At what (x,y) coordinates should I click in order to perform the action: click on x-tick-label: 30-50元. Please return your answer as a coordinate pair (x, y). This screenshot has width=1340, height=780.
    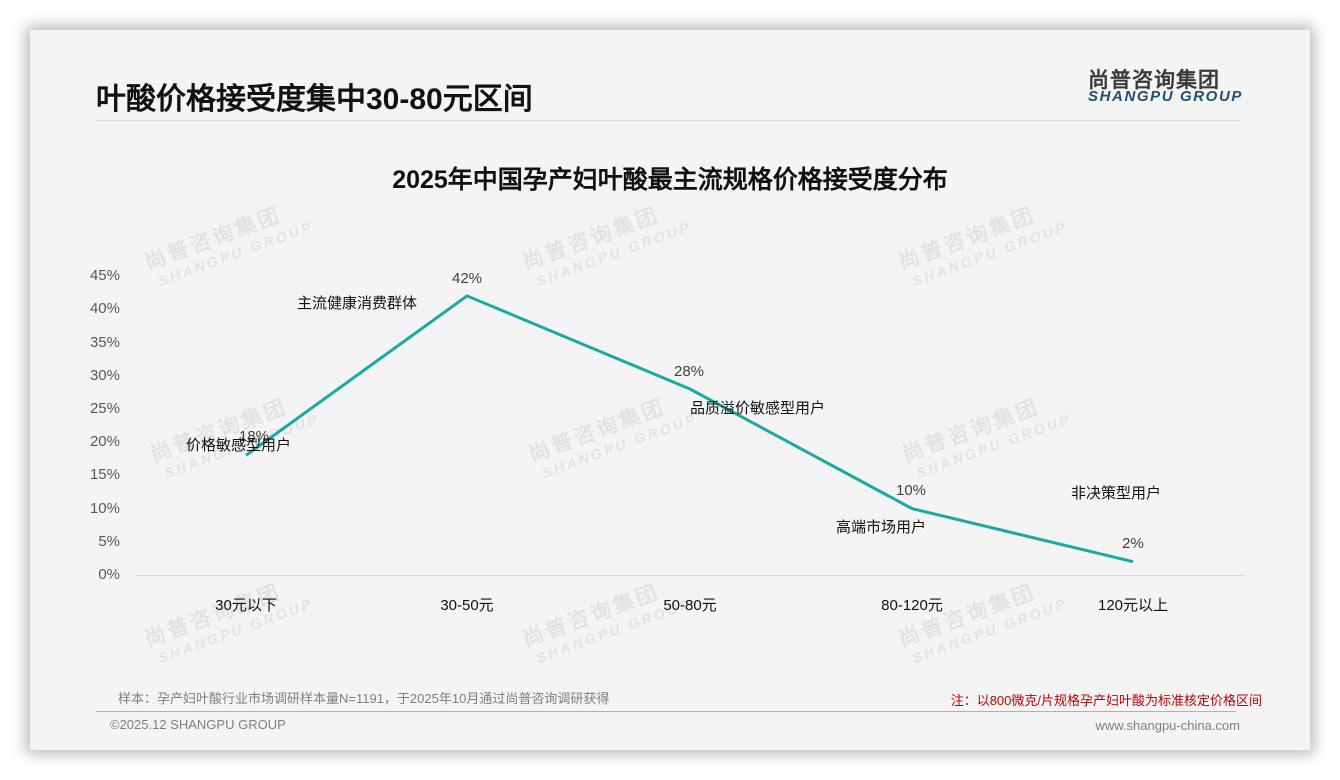
    Looking at the image, I should click on (467, 605).